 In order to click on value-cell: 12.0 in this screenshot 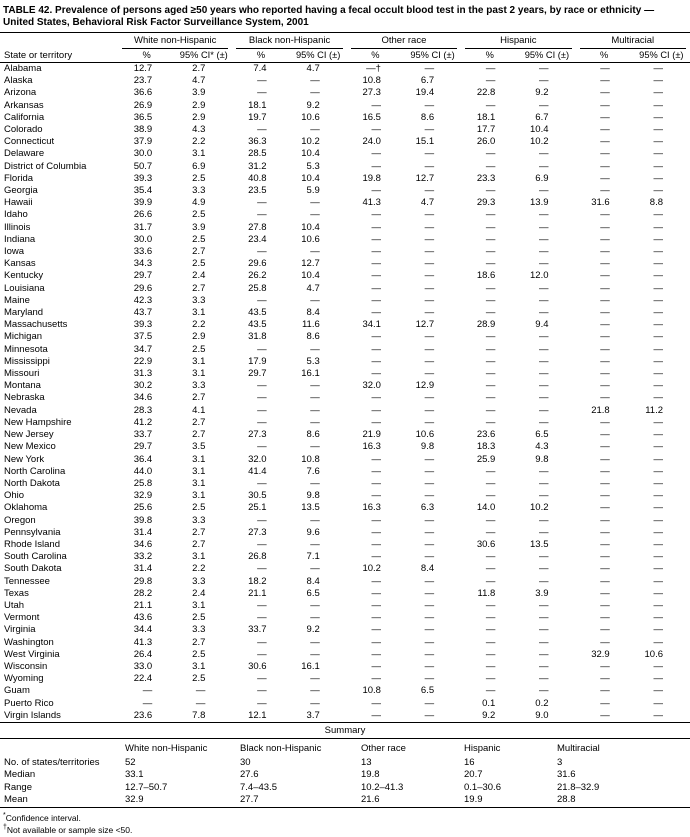, I will do `click(539, 276)`.